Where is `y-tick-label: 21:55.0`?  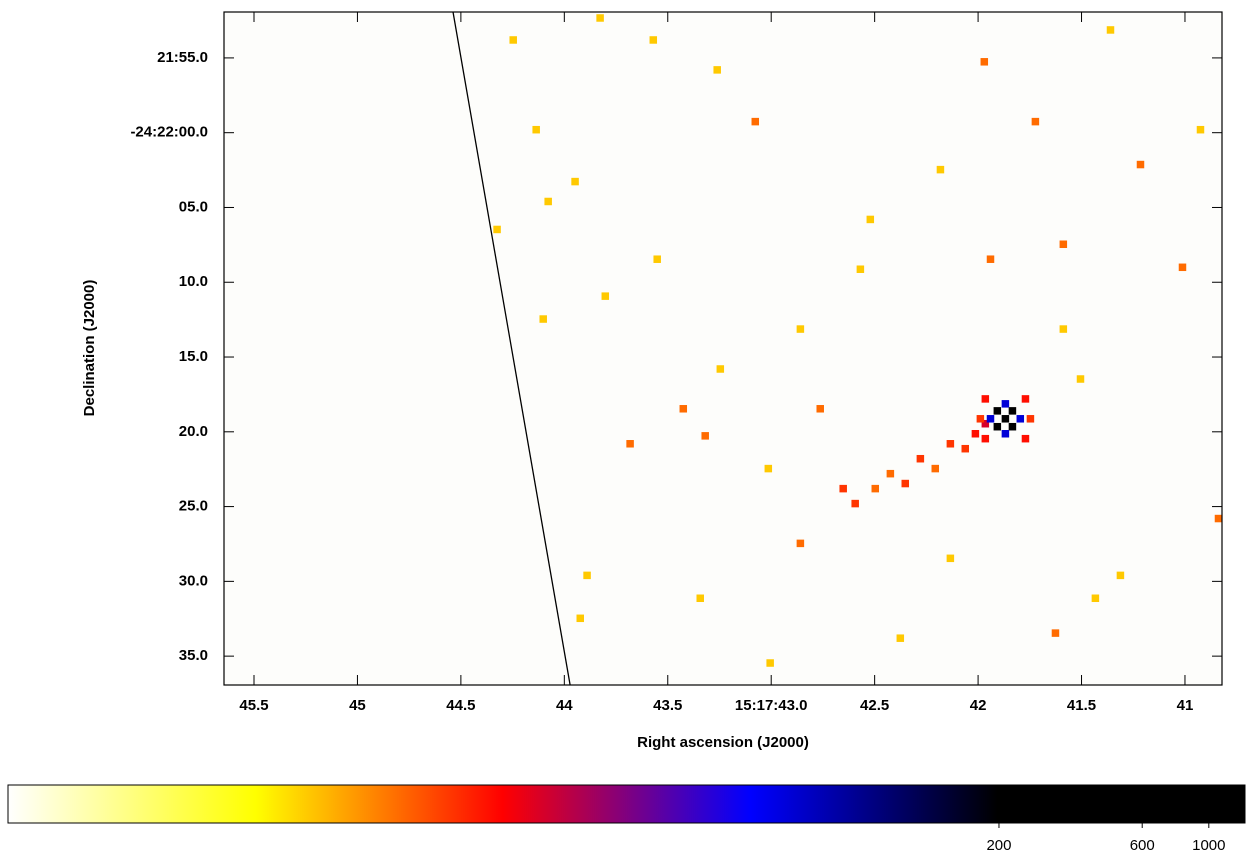
y-tick-label: 21:55.0 is located at coordinates (182, 57).